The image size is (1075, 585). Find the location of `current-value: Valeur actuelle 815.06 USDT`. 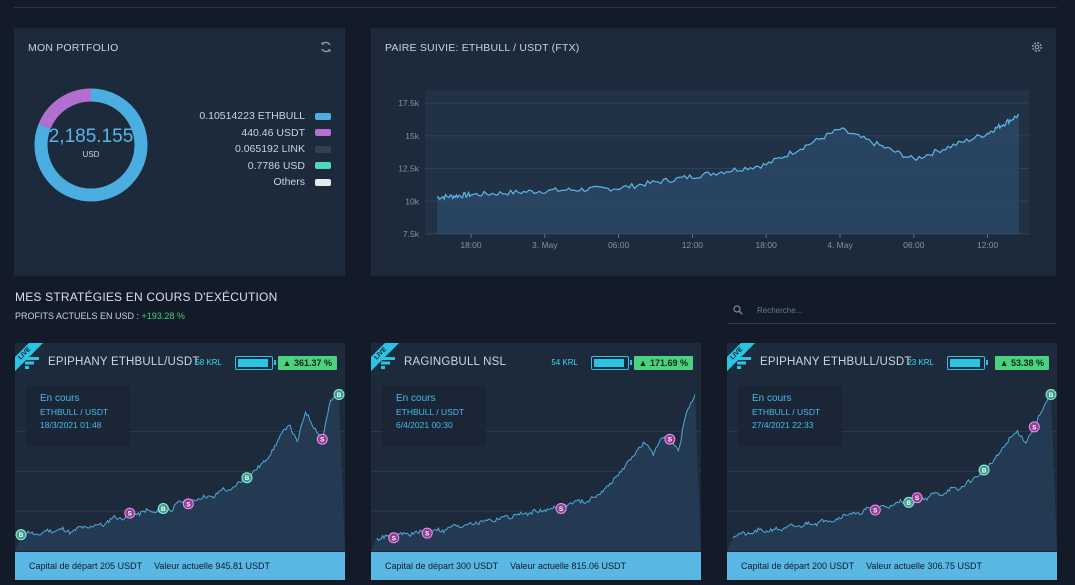

current-value: Valeur actuelle 815.06 USDT is located at coordinates (568, 566).